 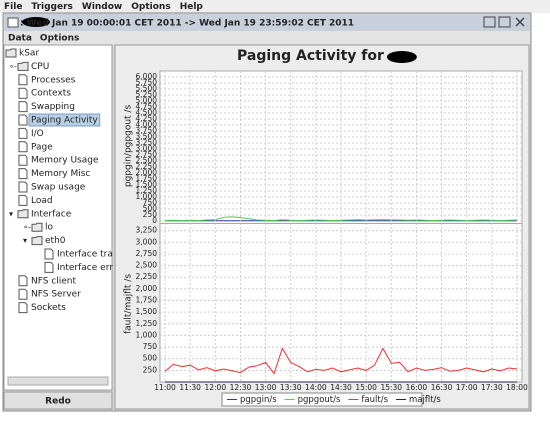 I want to click on tree-label: Sockets, so click(x=48, y=308).